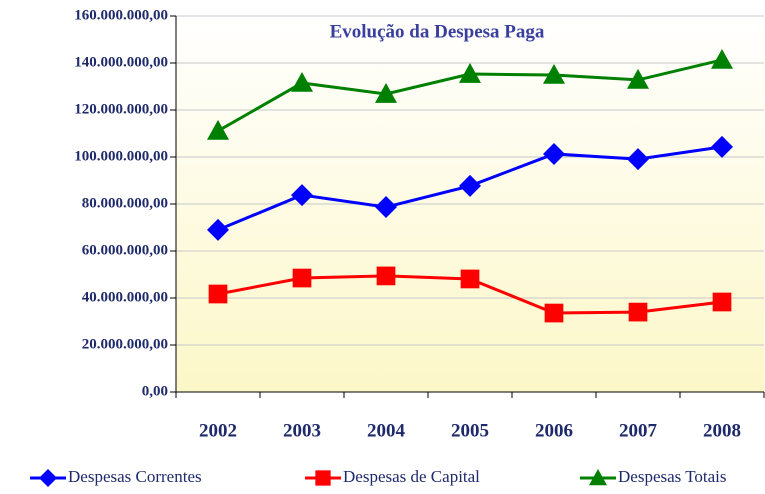  I want to click on y-tick-label: 20.000.000,00, so click(125, 344).